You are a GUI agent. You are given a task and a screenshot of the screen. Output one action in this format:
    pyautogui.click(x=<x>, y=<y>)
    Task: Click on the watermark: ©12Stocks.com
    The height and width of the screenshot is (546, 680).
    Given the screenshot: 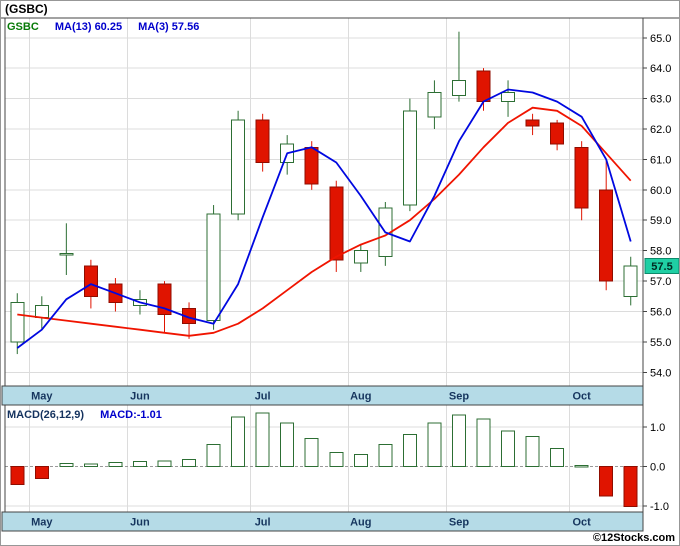 What is the action you would take?
    pyautogui.click(x=633, y=538)
    